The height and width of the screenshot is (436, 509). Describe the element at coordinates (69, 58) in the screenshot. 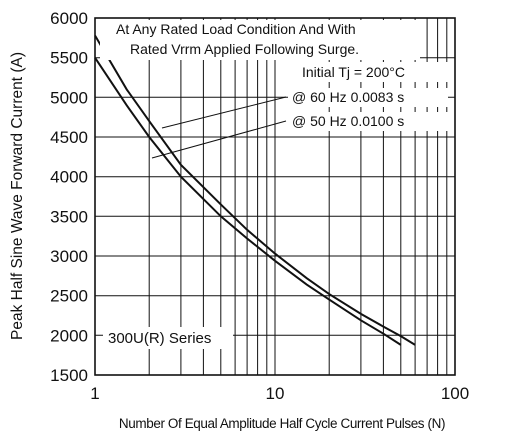

I see `y-tick-label: 5500` at that location.